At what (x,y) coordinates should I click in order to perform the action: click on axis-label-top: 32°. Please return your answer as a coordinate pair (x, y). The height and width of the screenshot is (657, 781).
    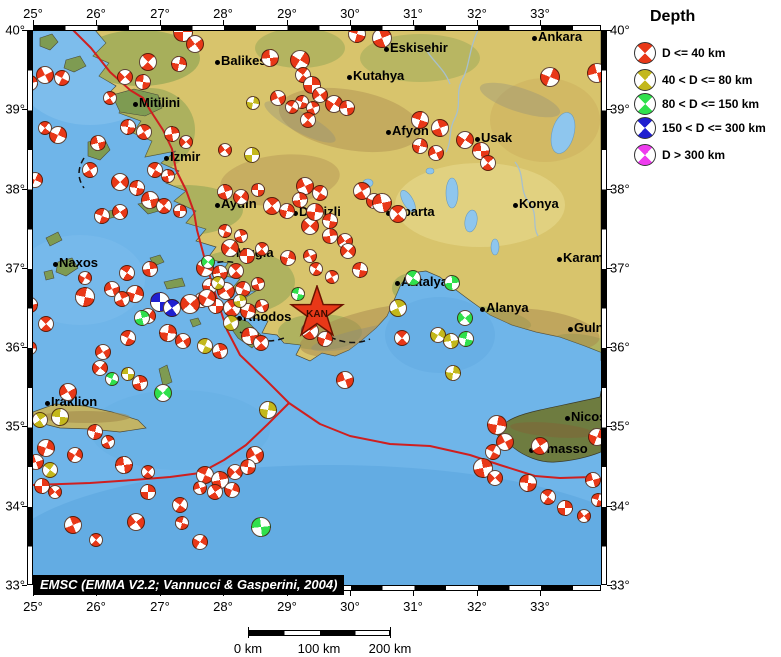
    Looking at the image, I should click on (477, 13).